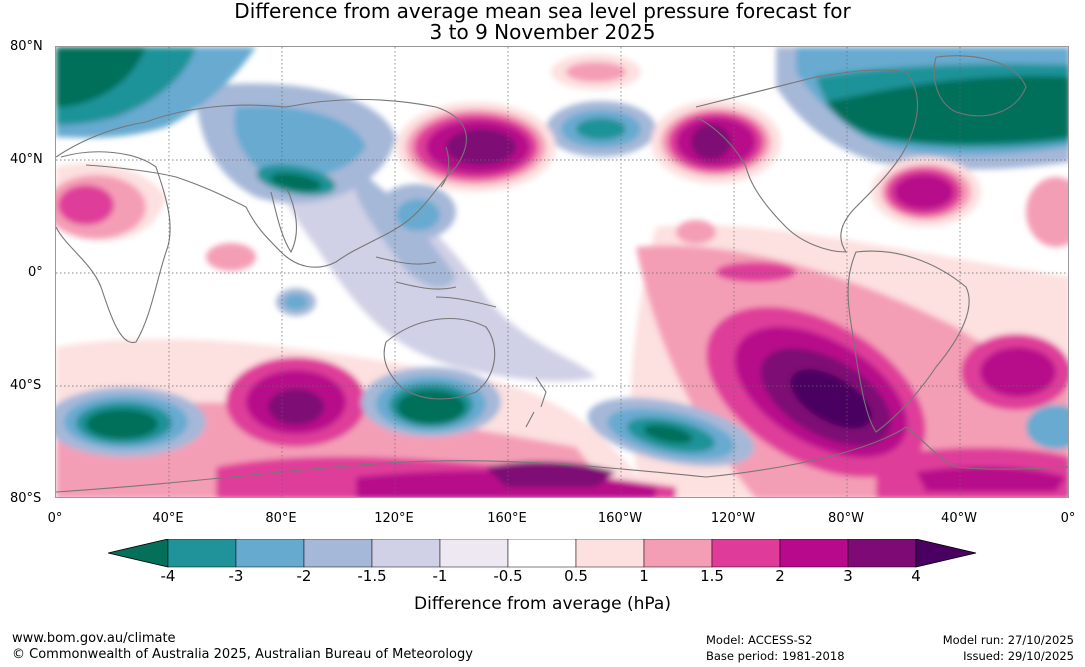  I want to click on lon-label-0: 0°, so click(55, 518).